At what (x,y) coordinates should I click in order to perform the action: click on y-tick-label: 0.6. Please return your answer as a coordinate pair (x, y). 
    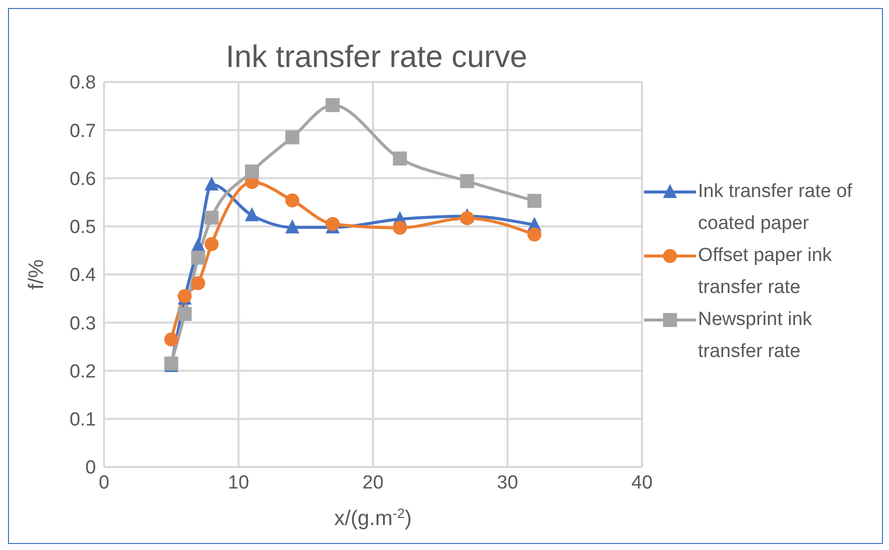
    Looking at the image, I should click on (83, 179).